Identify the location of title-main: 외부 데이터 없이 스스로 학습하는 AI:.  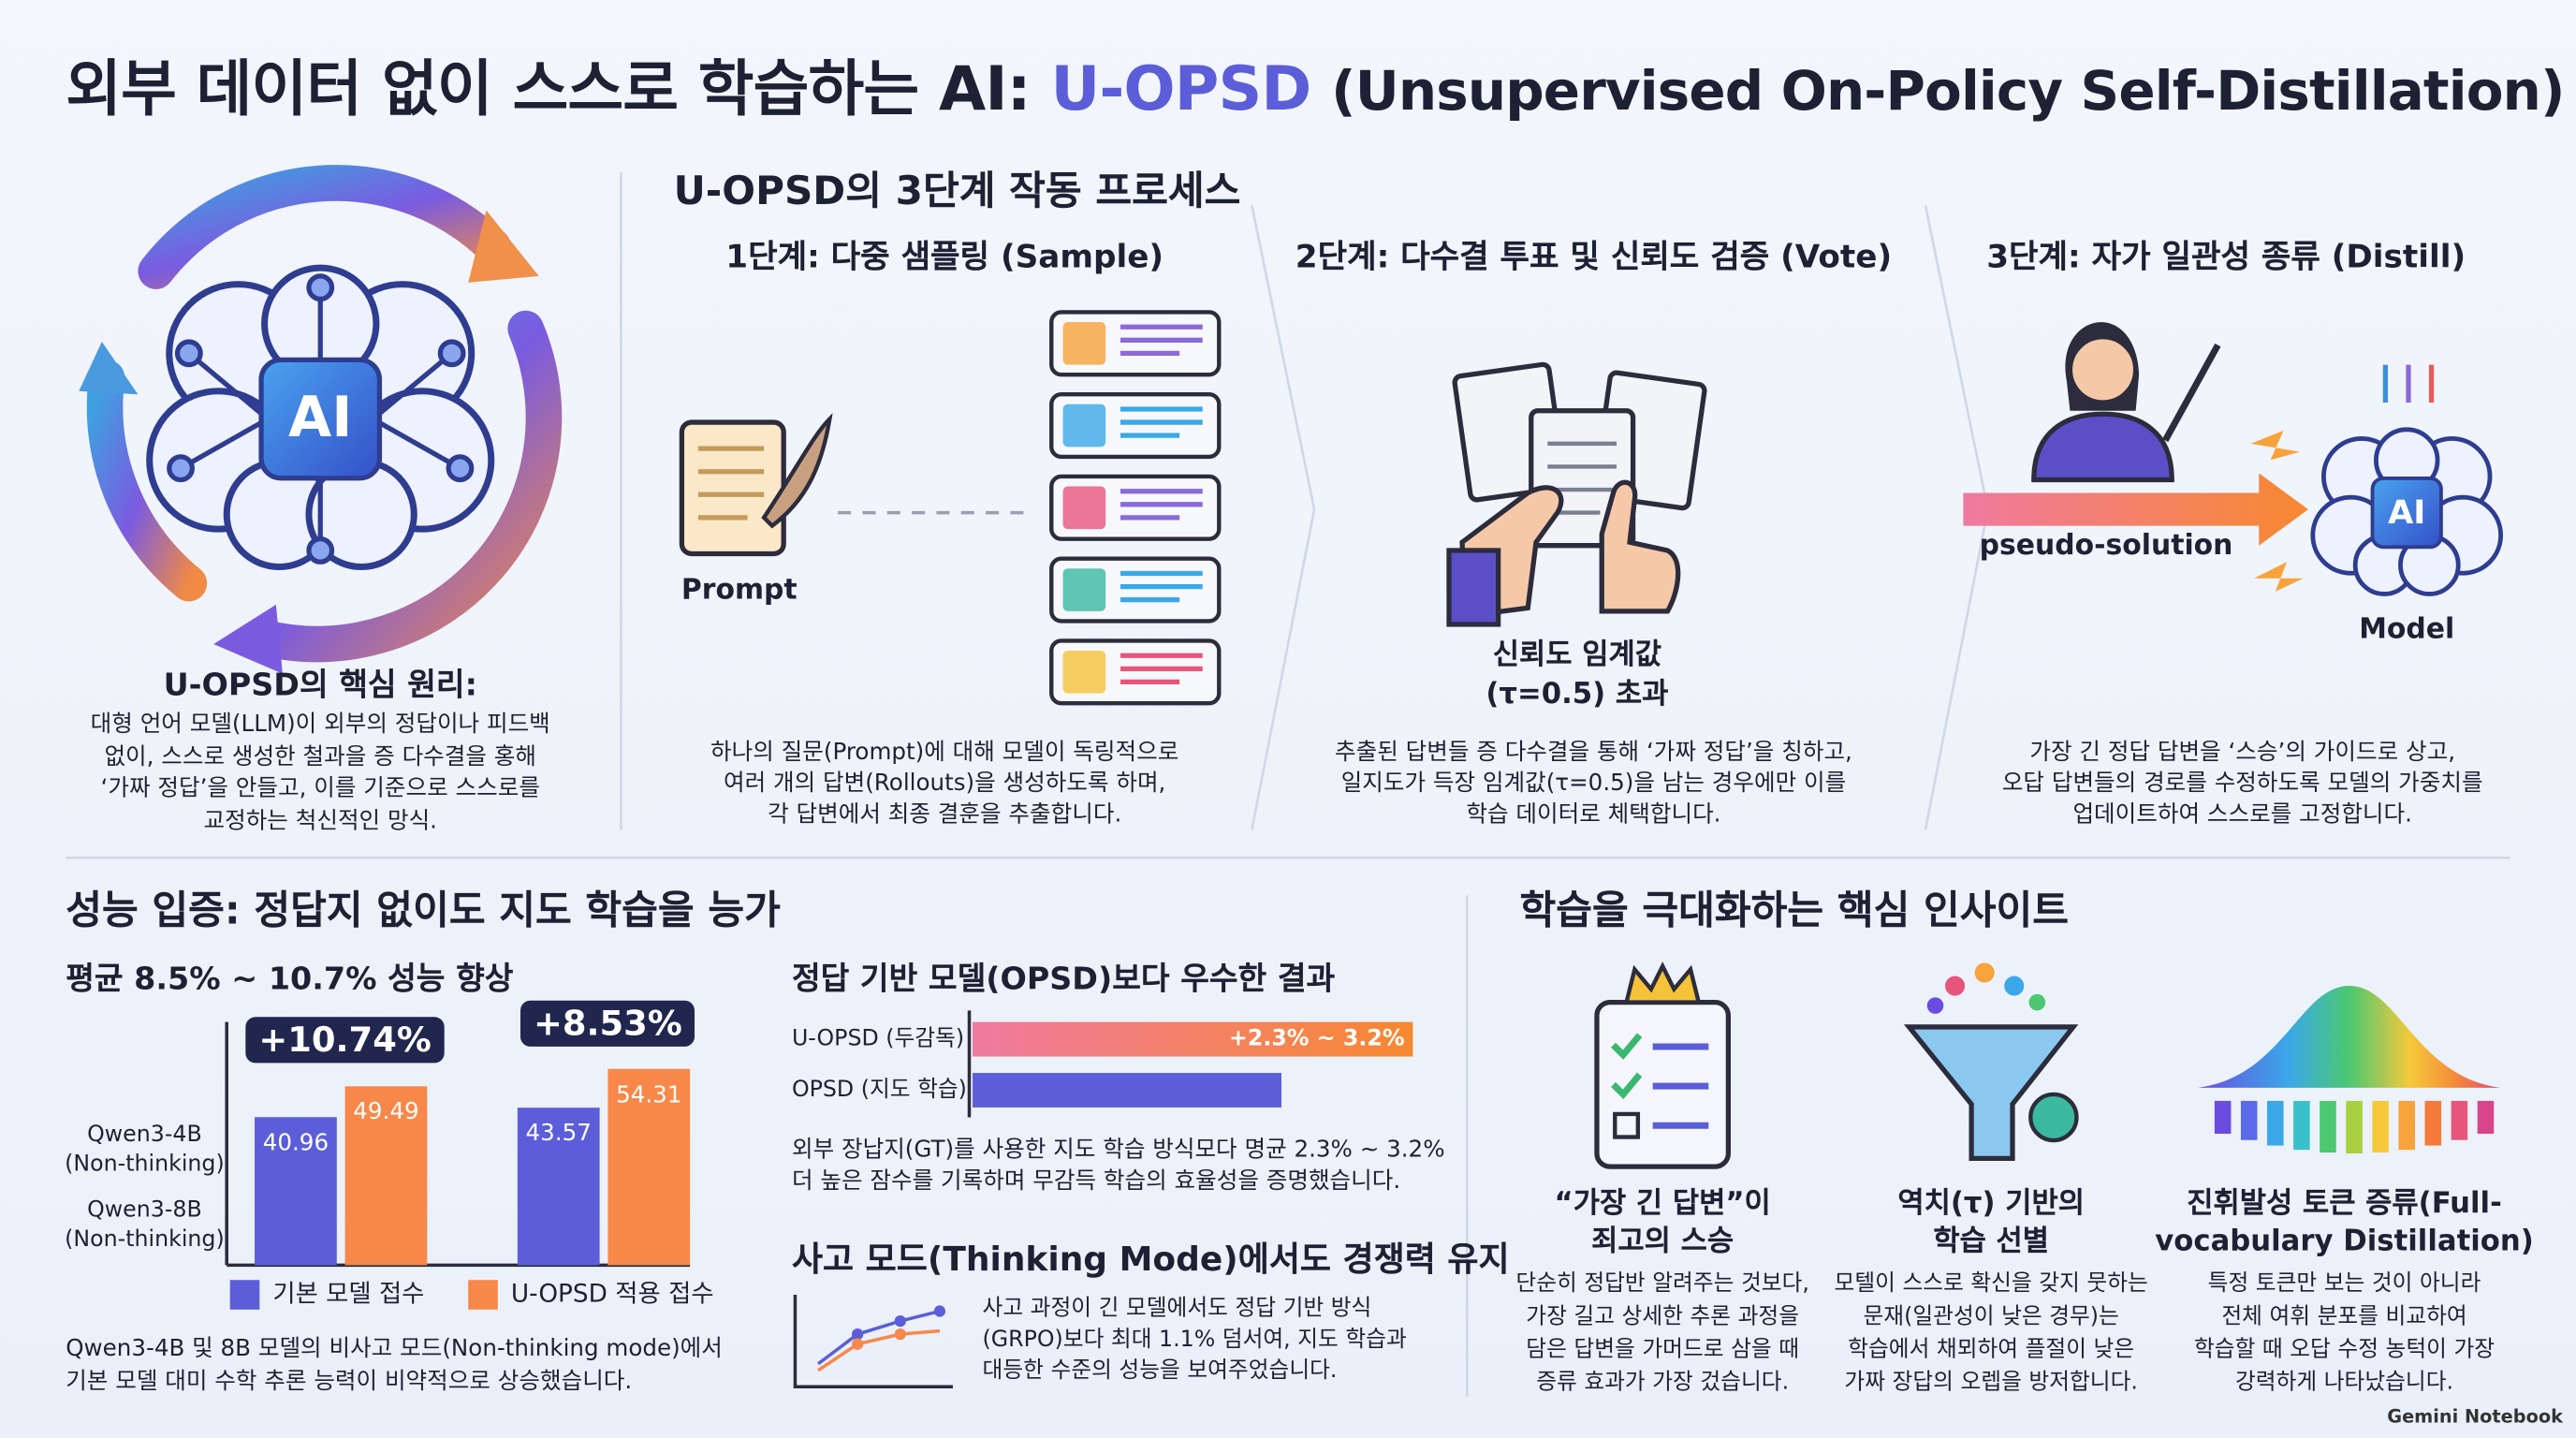
(548, 89).